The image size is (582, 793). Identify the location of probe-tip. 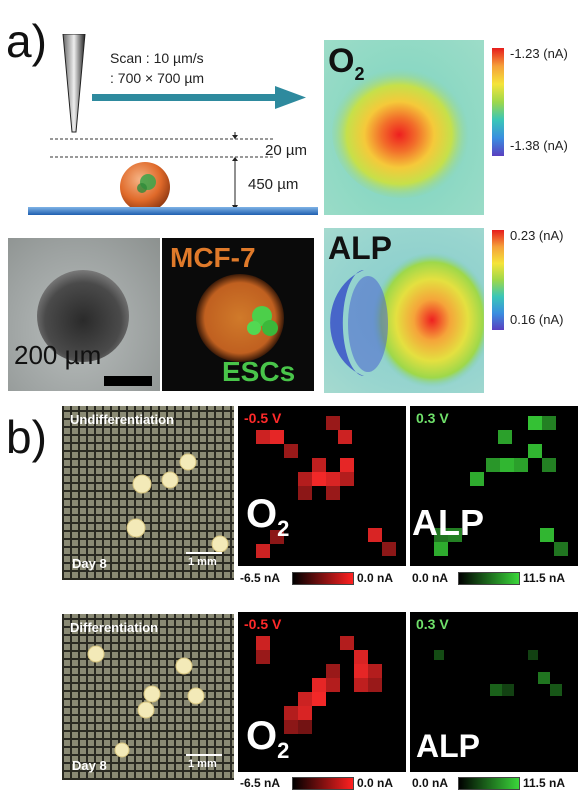
(74, 83).